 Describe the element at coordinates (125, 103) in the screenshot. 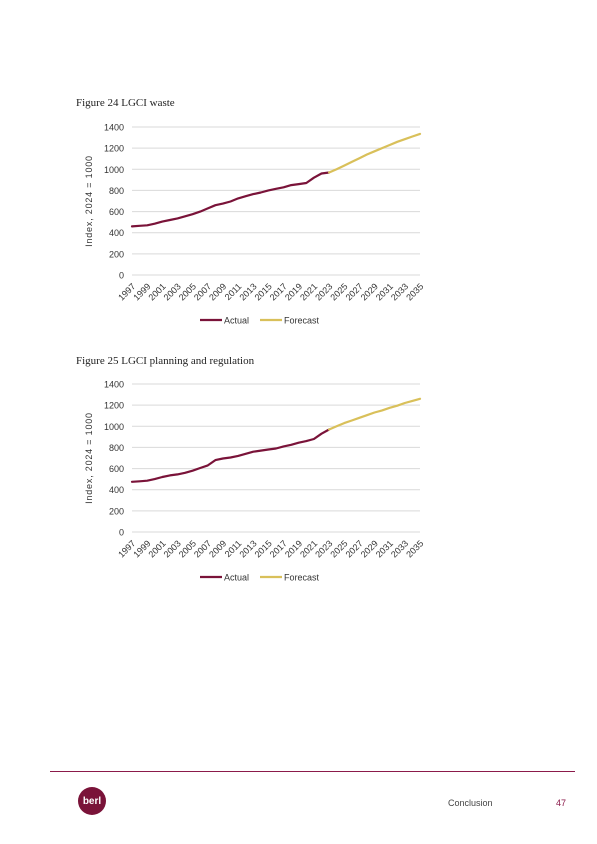

I see `figure-24-title: Figure 24 LGCI waste` at that location.